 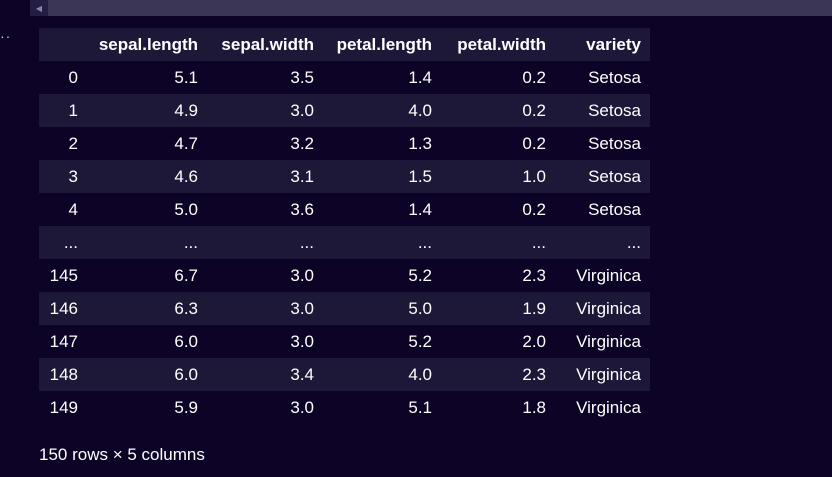 What do you see at coordinates (498, 44) in the screenshot?
I see `header-petal-width: petal.width` at bounding box center [498, 44].